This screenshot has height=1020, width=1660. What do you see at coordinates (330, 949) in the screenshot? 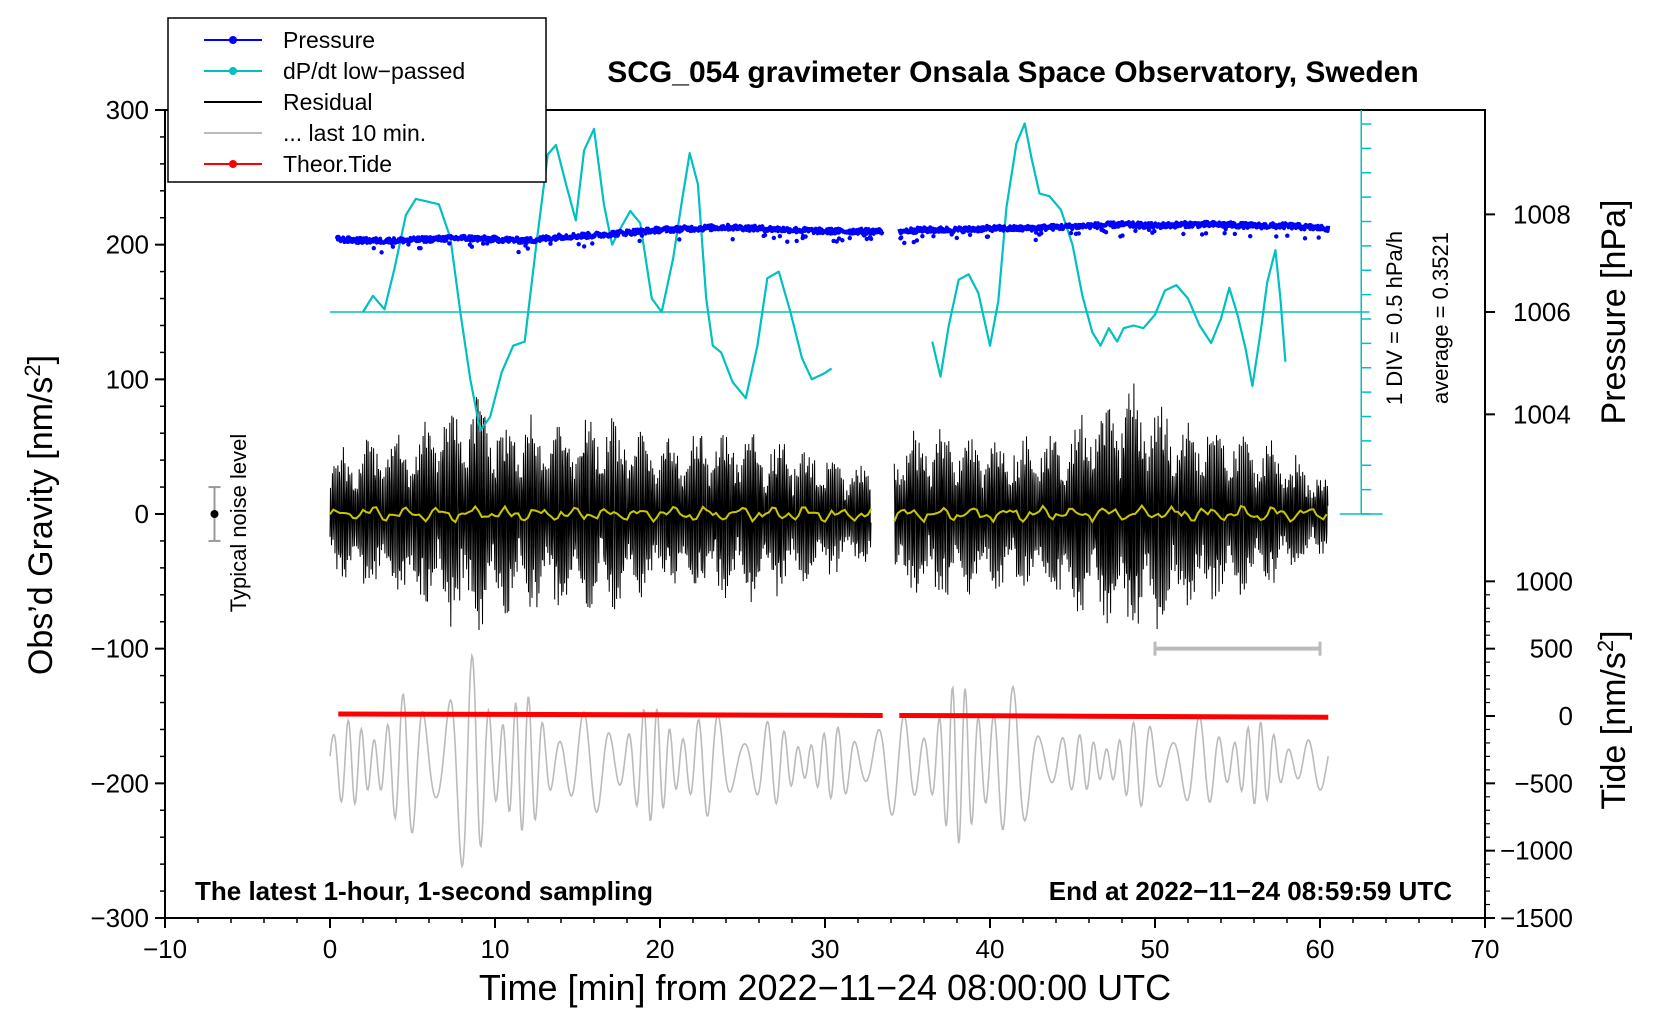
I see `x-tick-label: 0` at bounding box center [330, 949].